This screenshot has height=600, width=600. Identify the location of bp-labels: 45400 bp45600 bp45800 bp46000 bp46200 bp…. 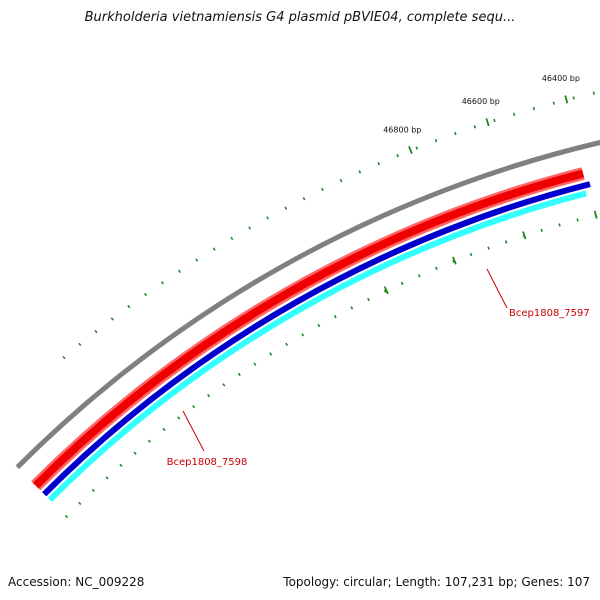
(481, 104).